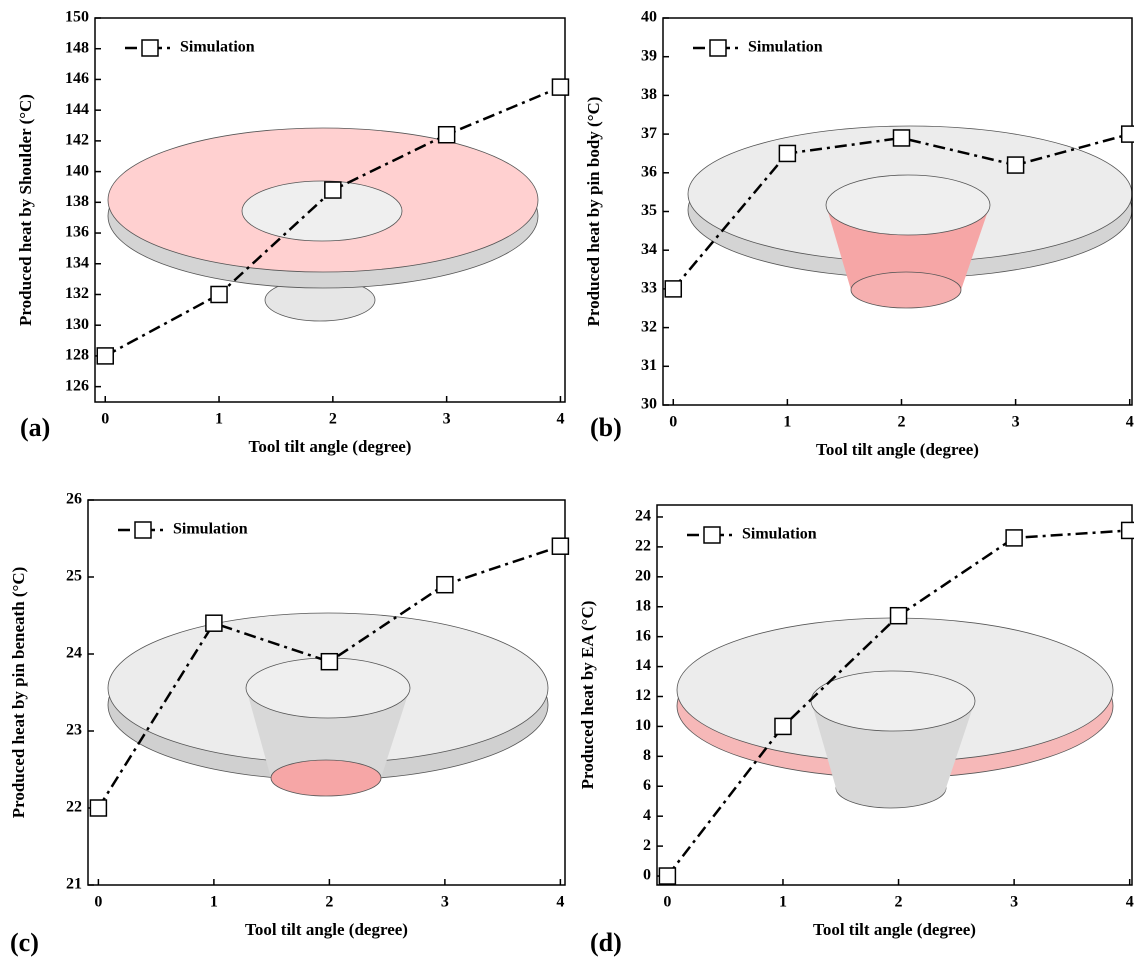 The width and height of the screenshot is (1134, 969). Describe the element at coordinates (77, 47) in the screenshot. I see `y-tick-label: 148` at that location.